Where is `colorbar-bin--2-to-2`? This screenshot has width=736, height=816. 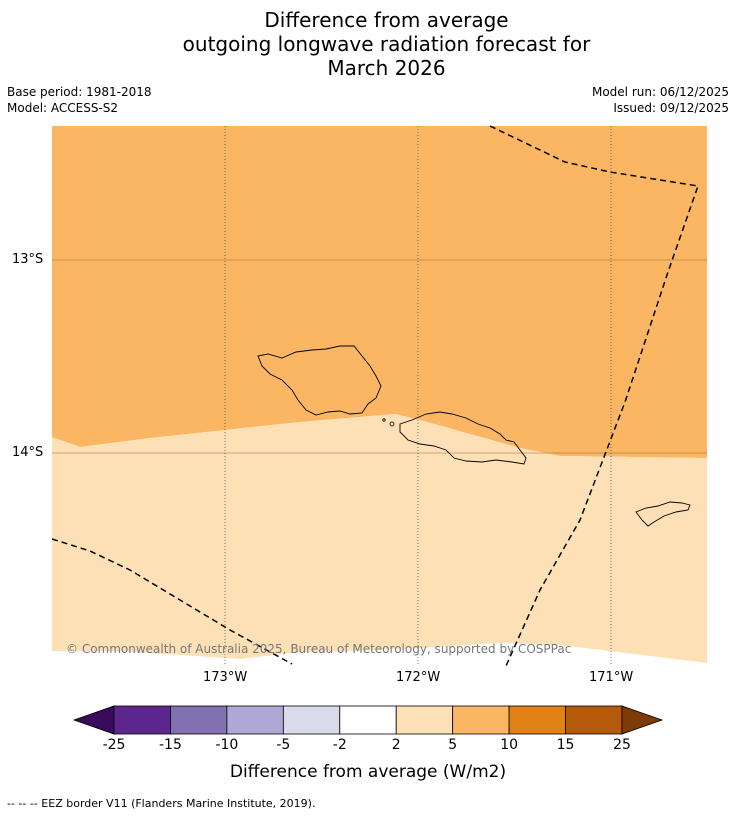 colorbar-bin--2-to-2 is located at coordinates (368, 720).